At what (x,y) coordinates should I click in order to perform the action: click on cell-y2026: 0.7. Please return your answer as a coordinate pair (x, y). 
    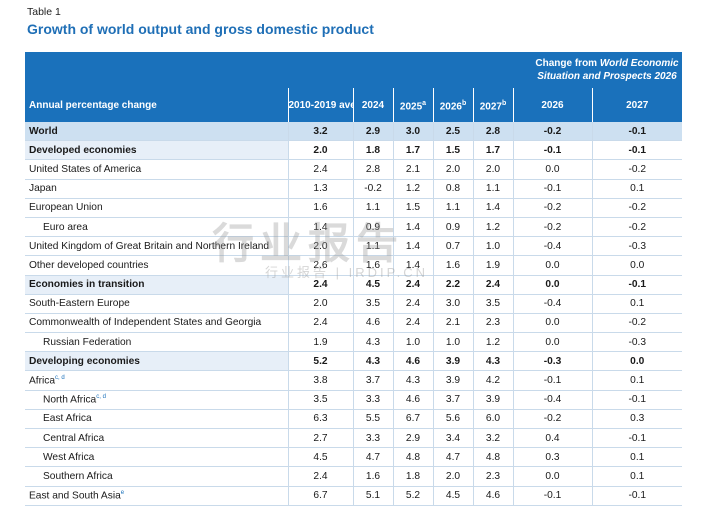
    Looking at the image, I should click on (452, 246).